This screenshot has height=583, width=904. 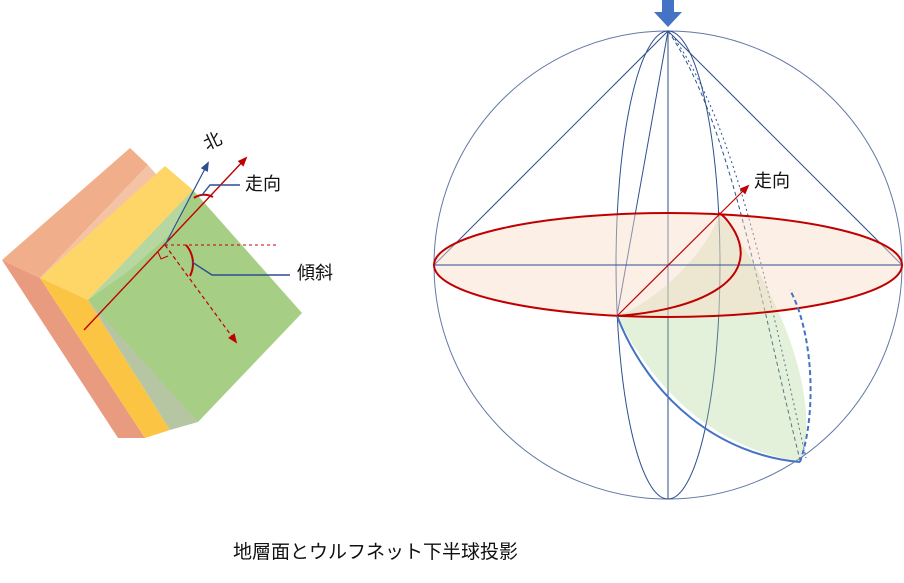 I want to click on layer-yellow-top, so click(x=116, y=233).